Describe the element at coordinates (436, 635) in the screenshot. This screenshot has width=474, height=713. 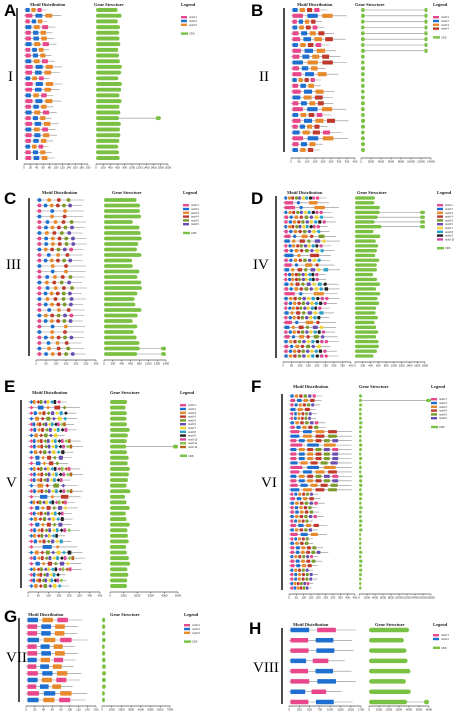
I see `legend-swatch` at that location.